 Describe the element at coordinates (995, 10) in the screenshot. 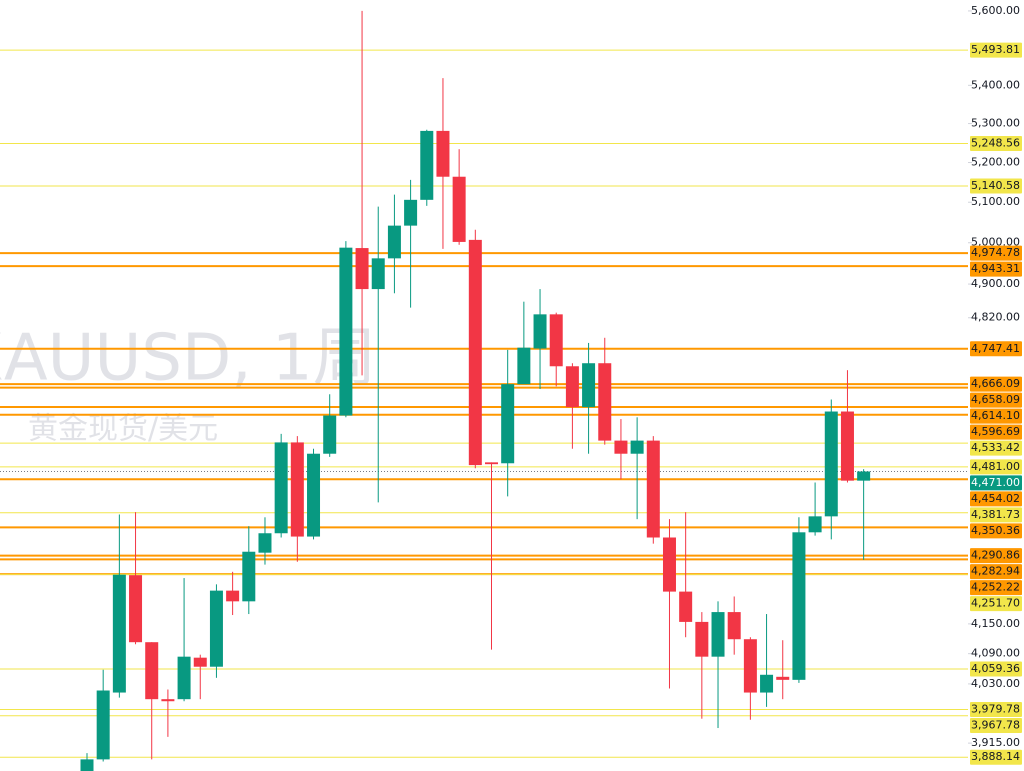

I see `y-tick-label: 5,600.00` at that location.